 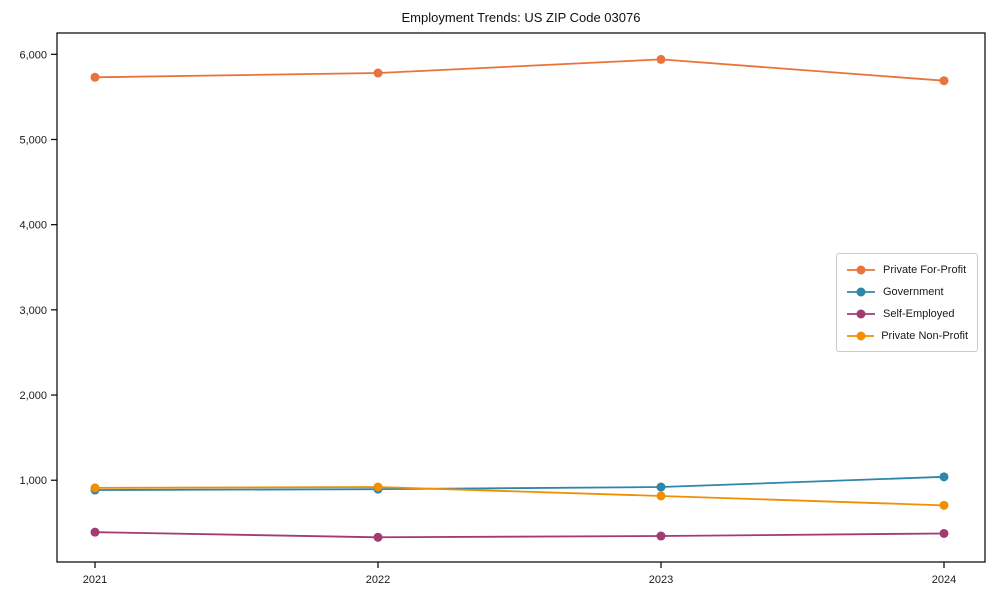 What do you see at coordinates (661, 536) in the screenshot?
I see `data-point-self-employed-2023` at bounding box center [661, 536].